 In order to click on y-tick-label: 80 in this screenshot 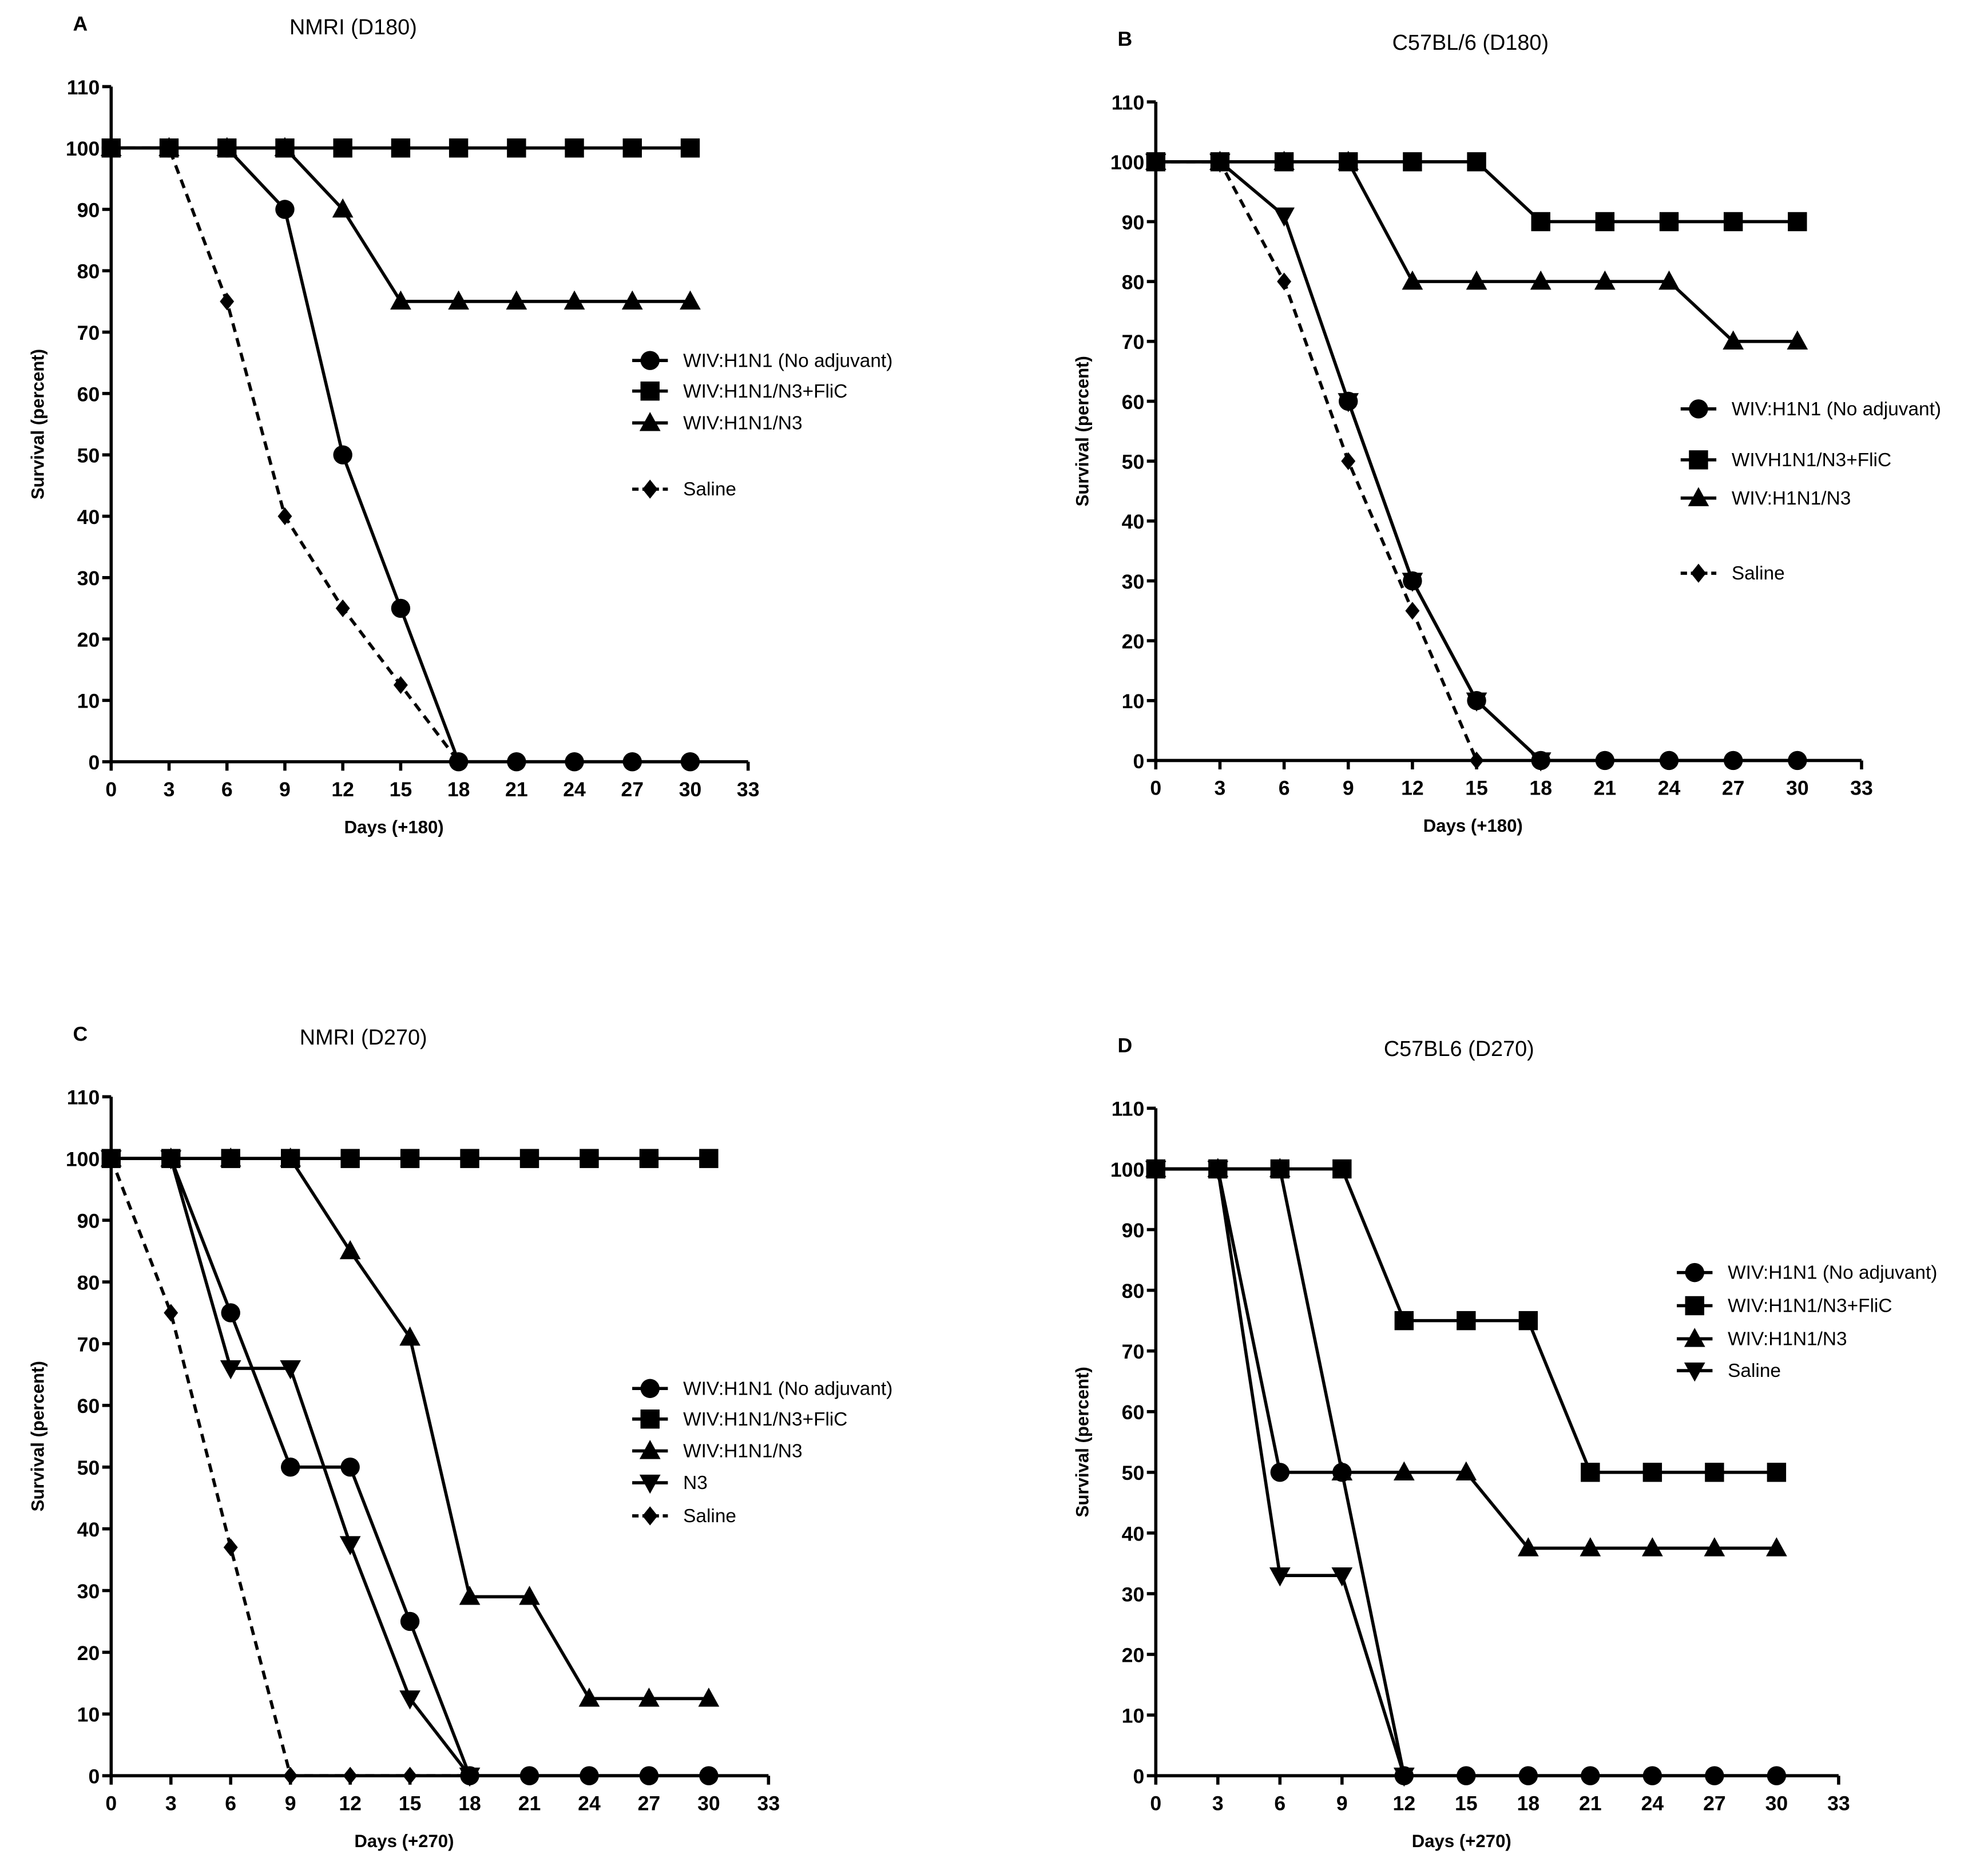, I will do `click(89, 271)`.